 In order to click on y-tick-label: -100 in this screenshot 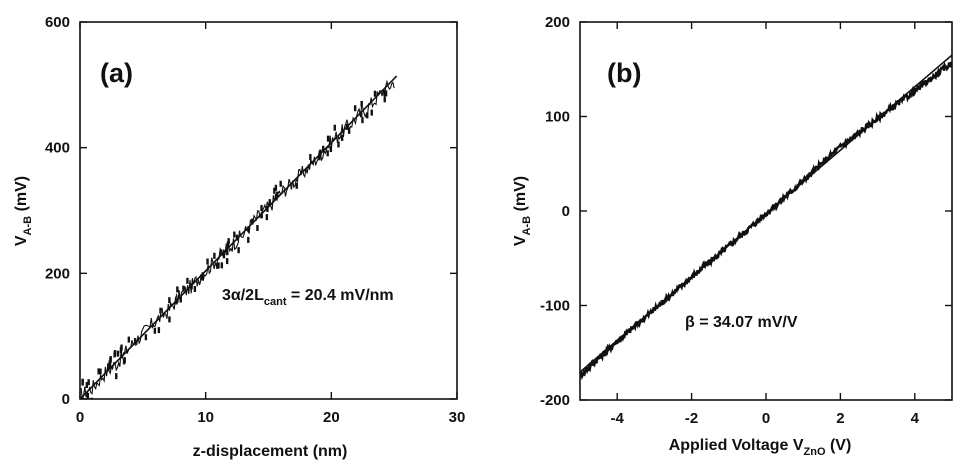, I will do `click(555, 306)`.